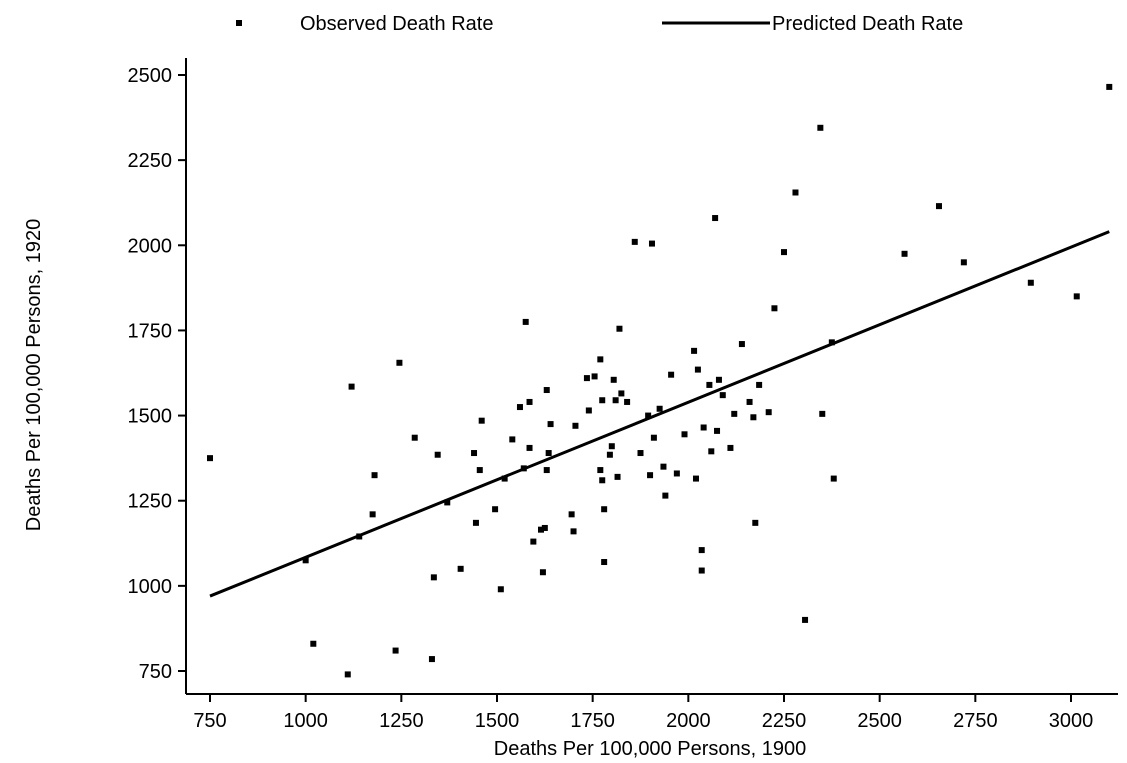 The height and width of the screenshot is (763, 1127). I want to click on x-tick-label: 750, so click(209, 721).